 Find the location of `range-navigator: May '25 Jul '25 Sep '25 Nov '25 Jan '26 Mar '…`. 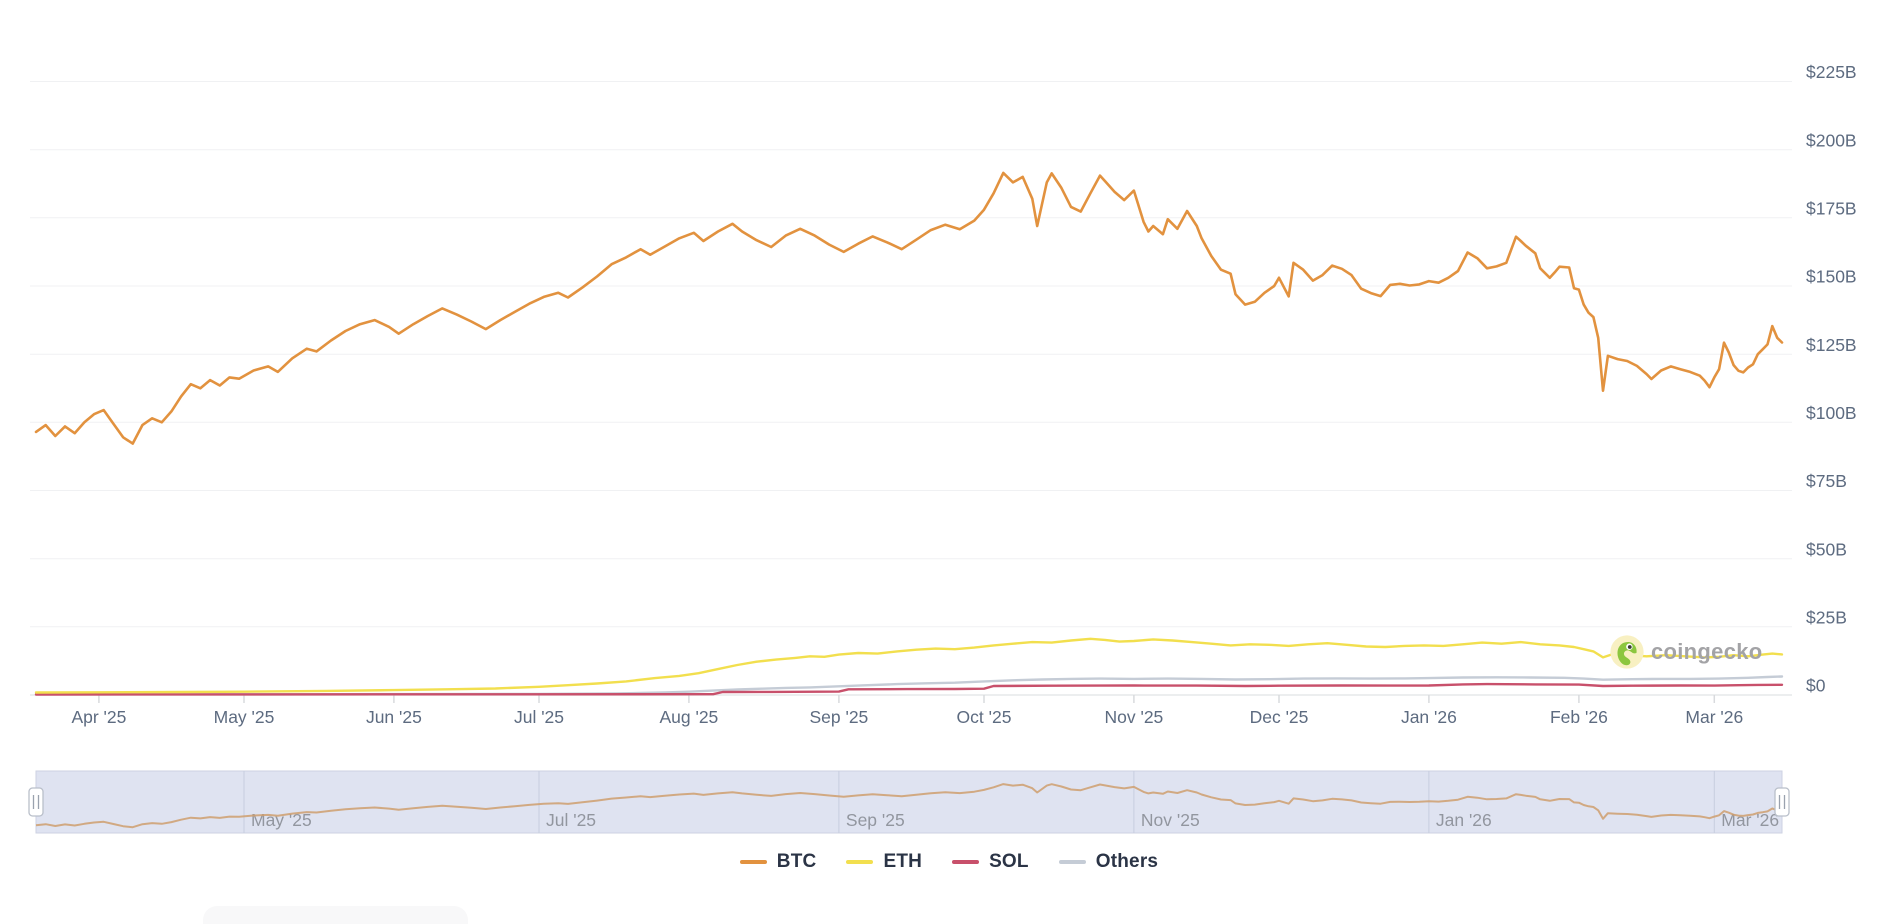

range-navigator: May '25 Jul '25 Sep '25 Nov '25 Jan '26 Mar '… is located at coordinates (909, 802).